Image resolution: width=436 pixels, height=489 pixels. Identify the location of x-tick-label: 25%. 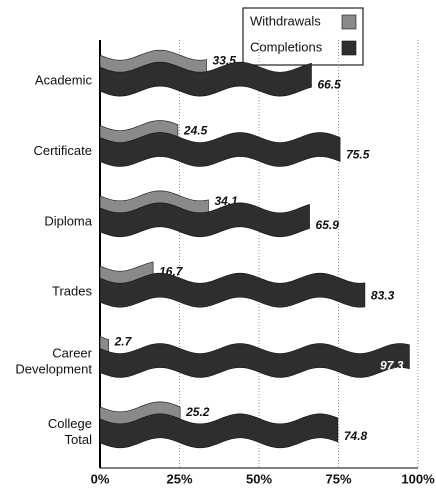
(179, 478).